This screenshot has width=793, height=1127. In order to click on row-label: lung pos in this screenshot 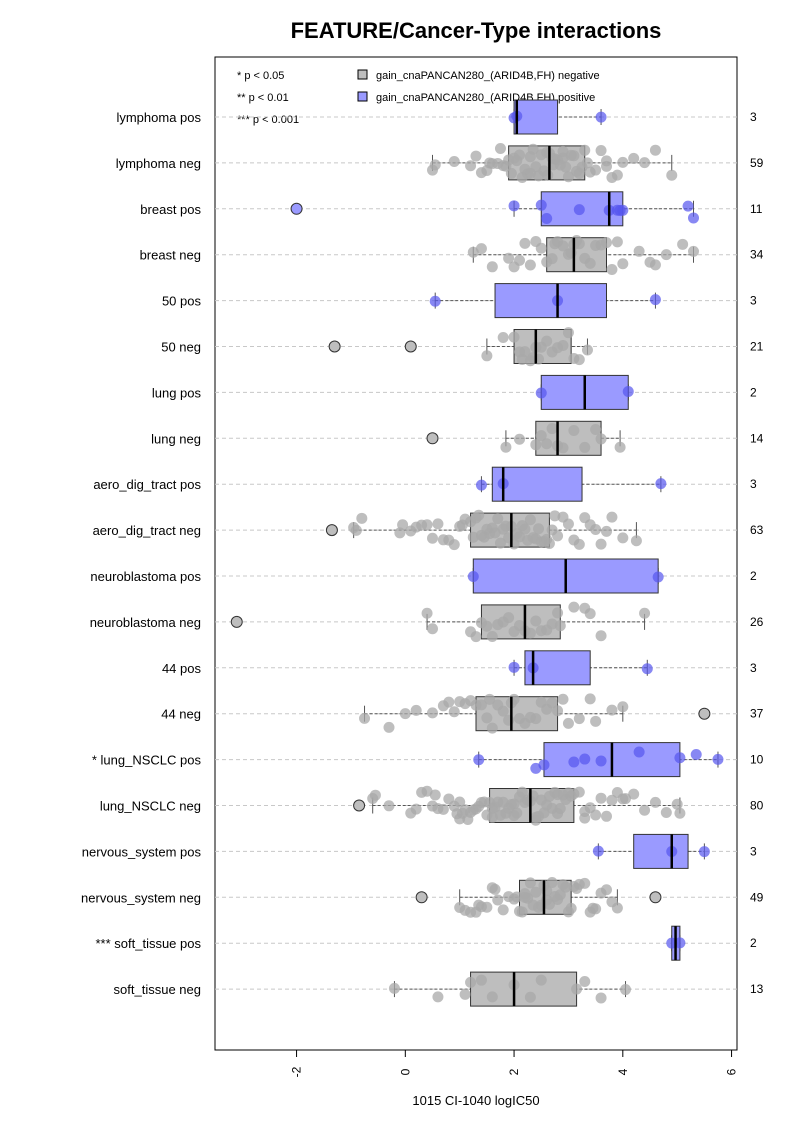, I will do `click(177, 392)`.